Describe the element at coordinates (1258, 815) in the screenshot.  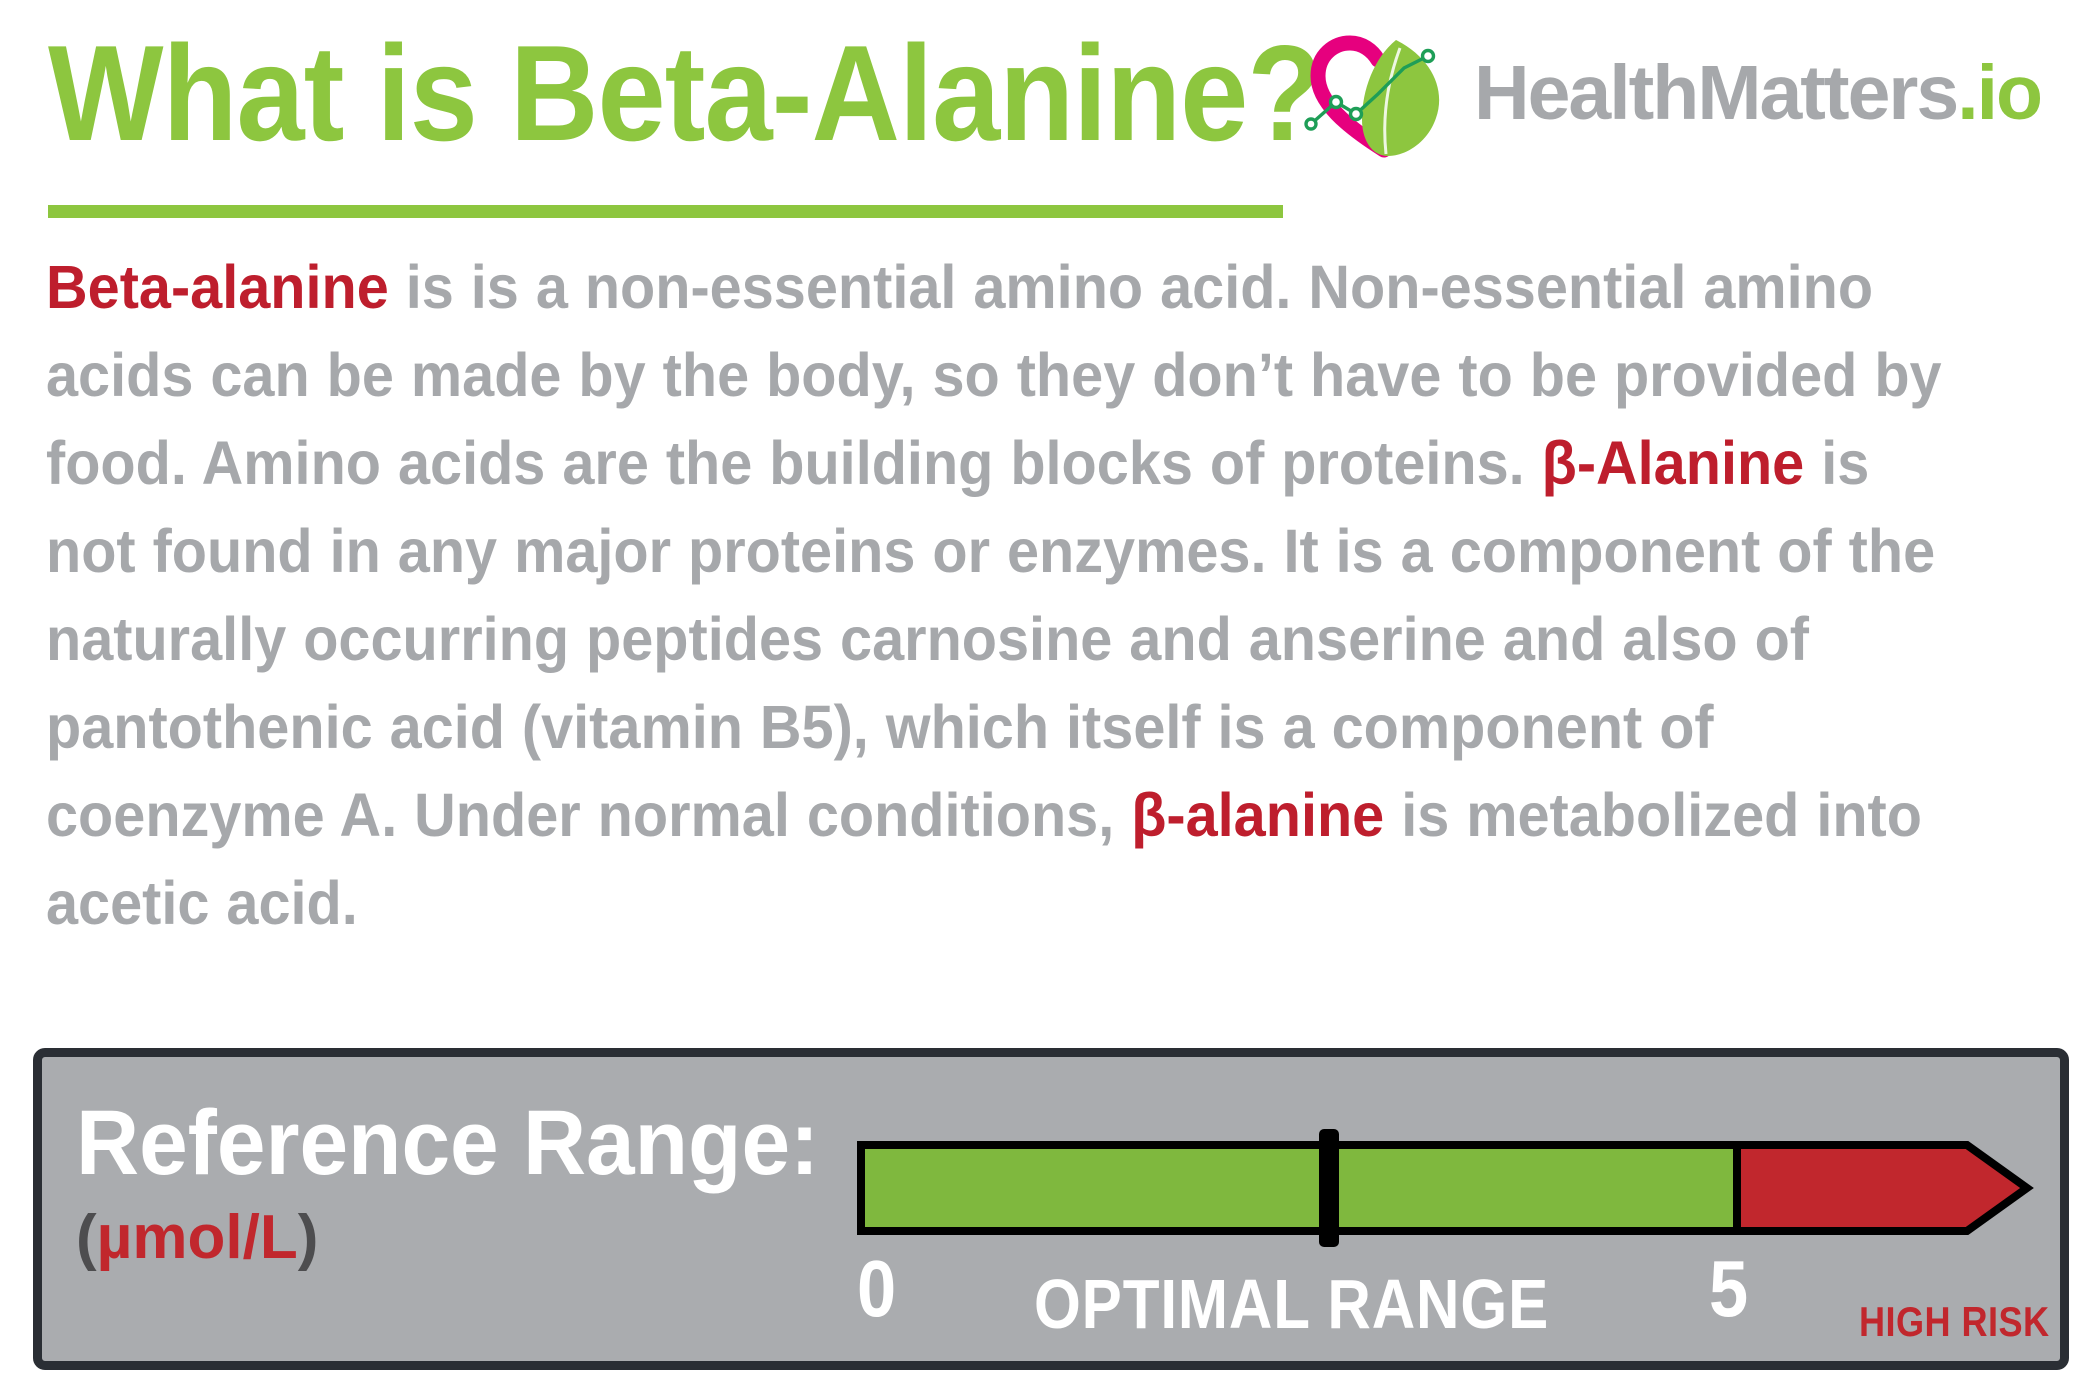
I see `description-highlight: β-alanine` at that location.